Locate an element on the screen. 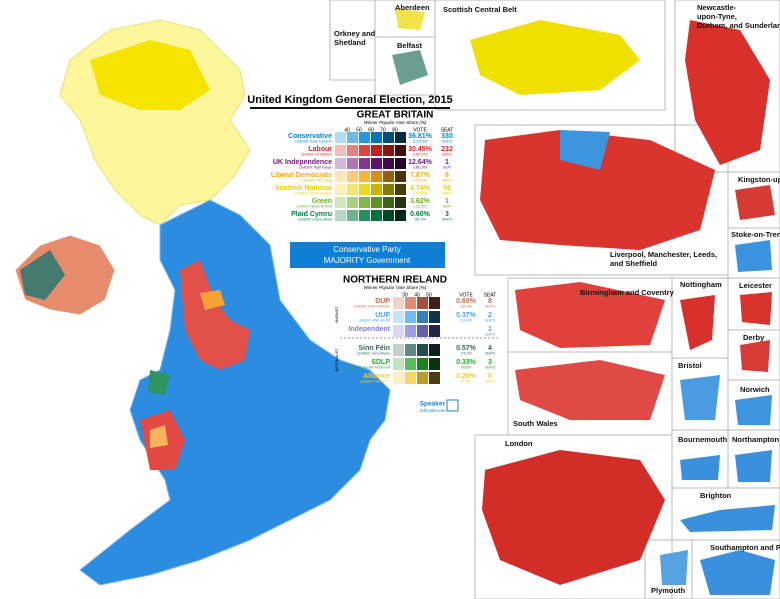 Image resolution: width=780 pixels, height=599 pixels. inset-label: Orkney and Shetland is located at coordinates (355, 38).